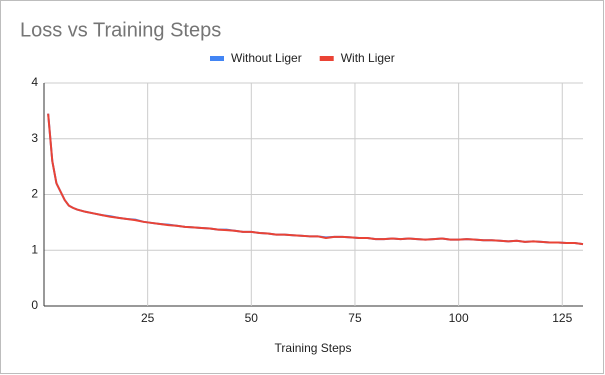 Image resolution: width=605 pixels, height=375 pixels. Describe the element at coordinates (34, 249) in the screenshot. I see `y-tick-label: 1` at that location.